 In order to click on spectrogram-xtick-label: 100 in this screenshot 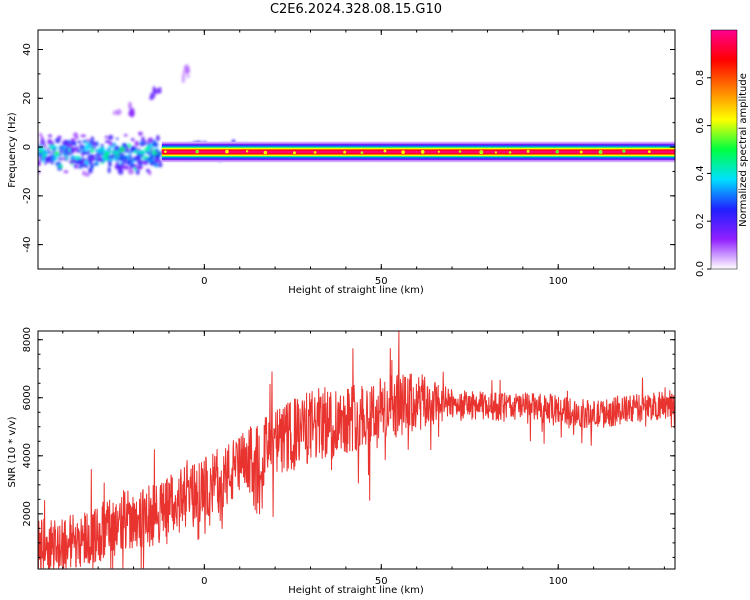, I will do `click(558, 281)`.